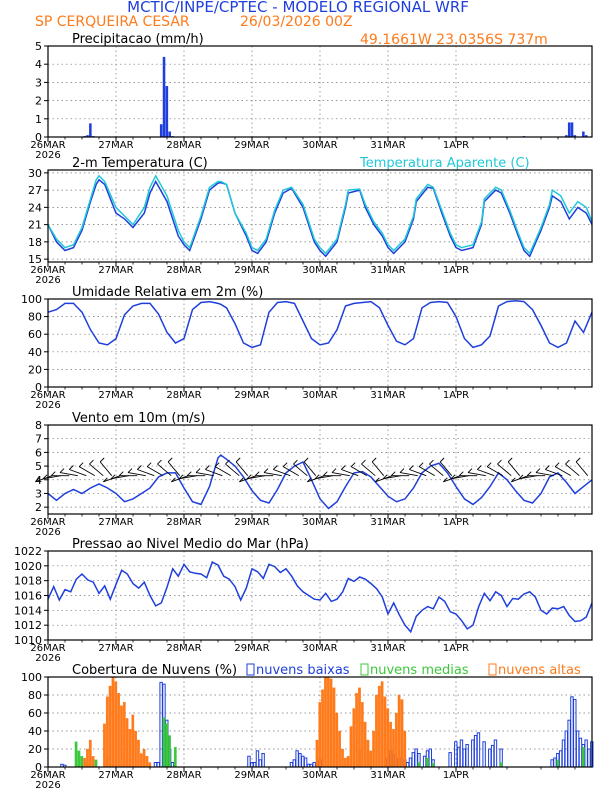  Describe the element at coordinates (28, 640) in the screenshot. I see `y-tick-label: 1010` at that location.